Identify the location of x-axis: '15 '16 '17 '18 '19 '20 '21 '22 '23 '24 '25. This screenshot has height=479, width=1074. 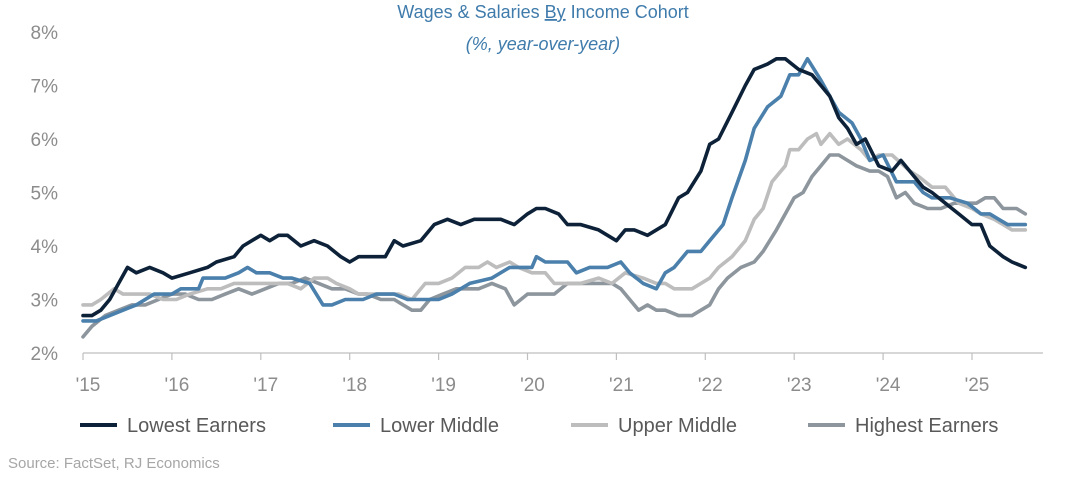
(533, 374).